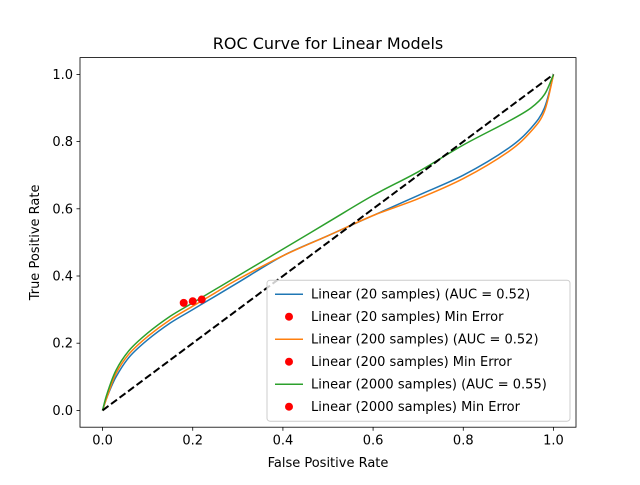  I want to click on y-tick-label: 0.0, so click(62, 411).